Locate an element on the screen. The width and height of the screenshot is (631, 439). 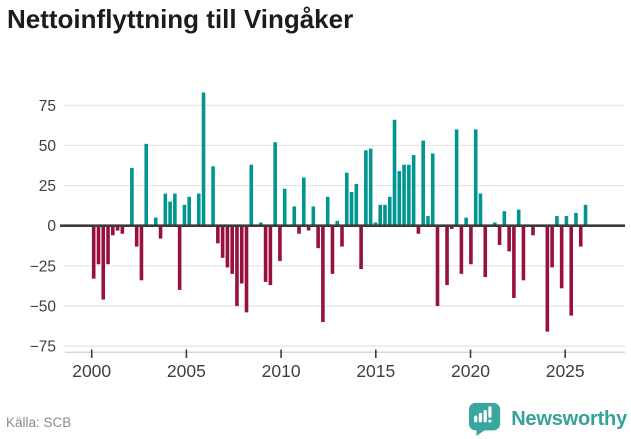
y-tick-label: 25 is located at coordinates (47, 186).